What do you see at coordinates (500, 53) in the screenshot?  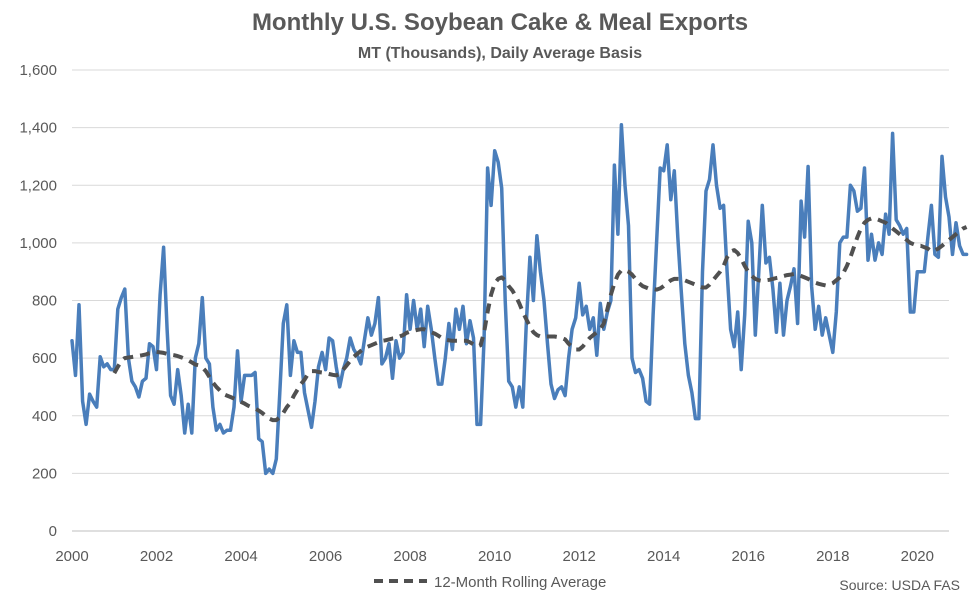 I see `chart-subtitle: MT (Thousands), Daily Average Basis` at bounding box center [500, 53].